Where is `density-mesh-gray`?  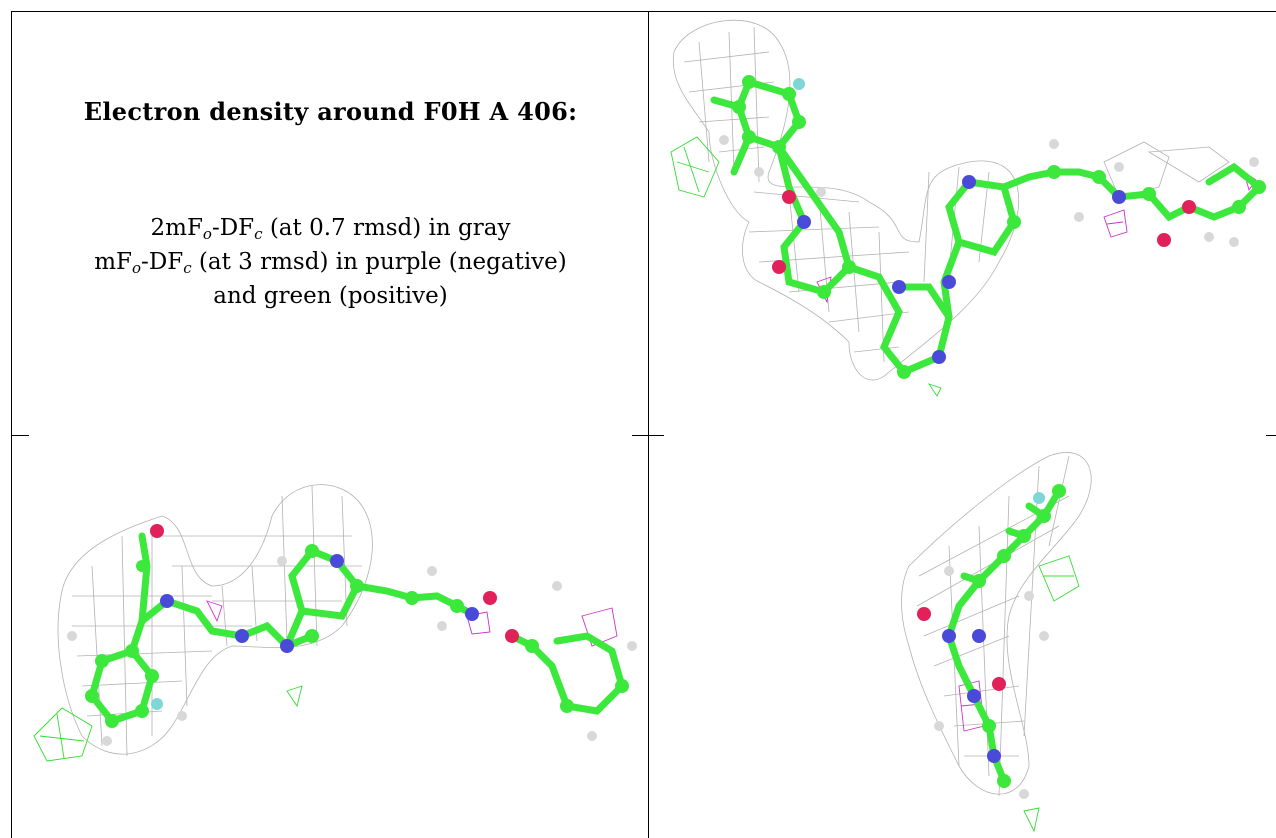
density-mesh-gray is located at coordinates (996, 624).